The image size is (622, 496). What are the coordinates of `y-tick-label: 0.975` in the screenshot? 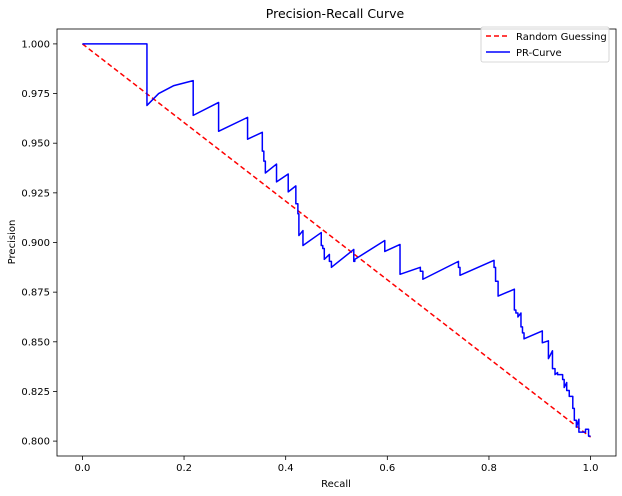 It's located at (35, 94).